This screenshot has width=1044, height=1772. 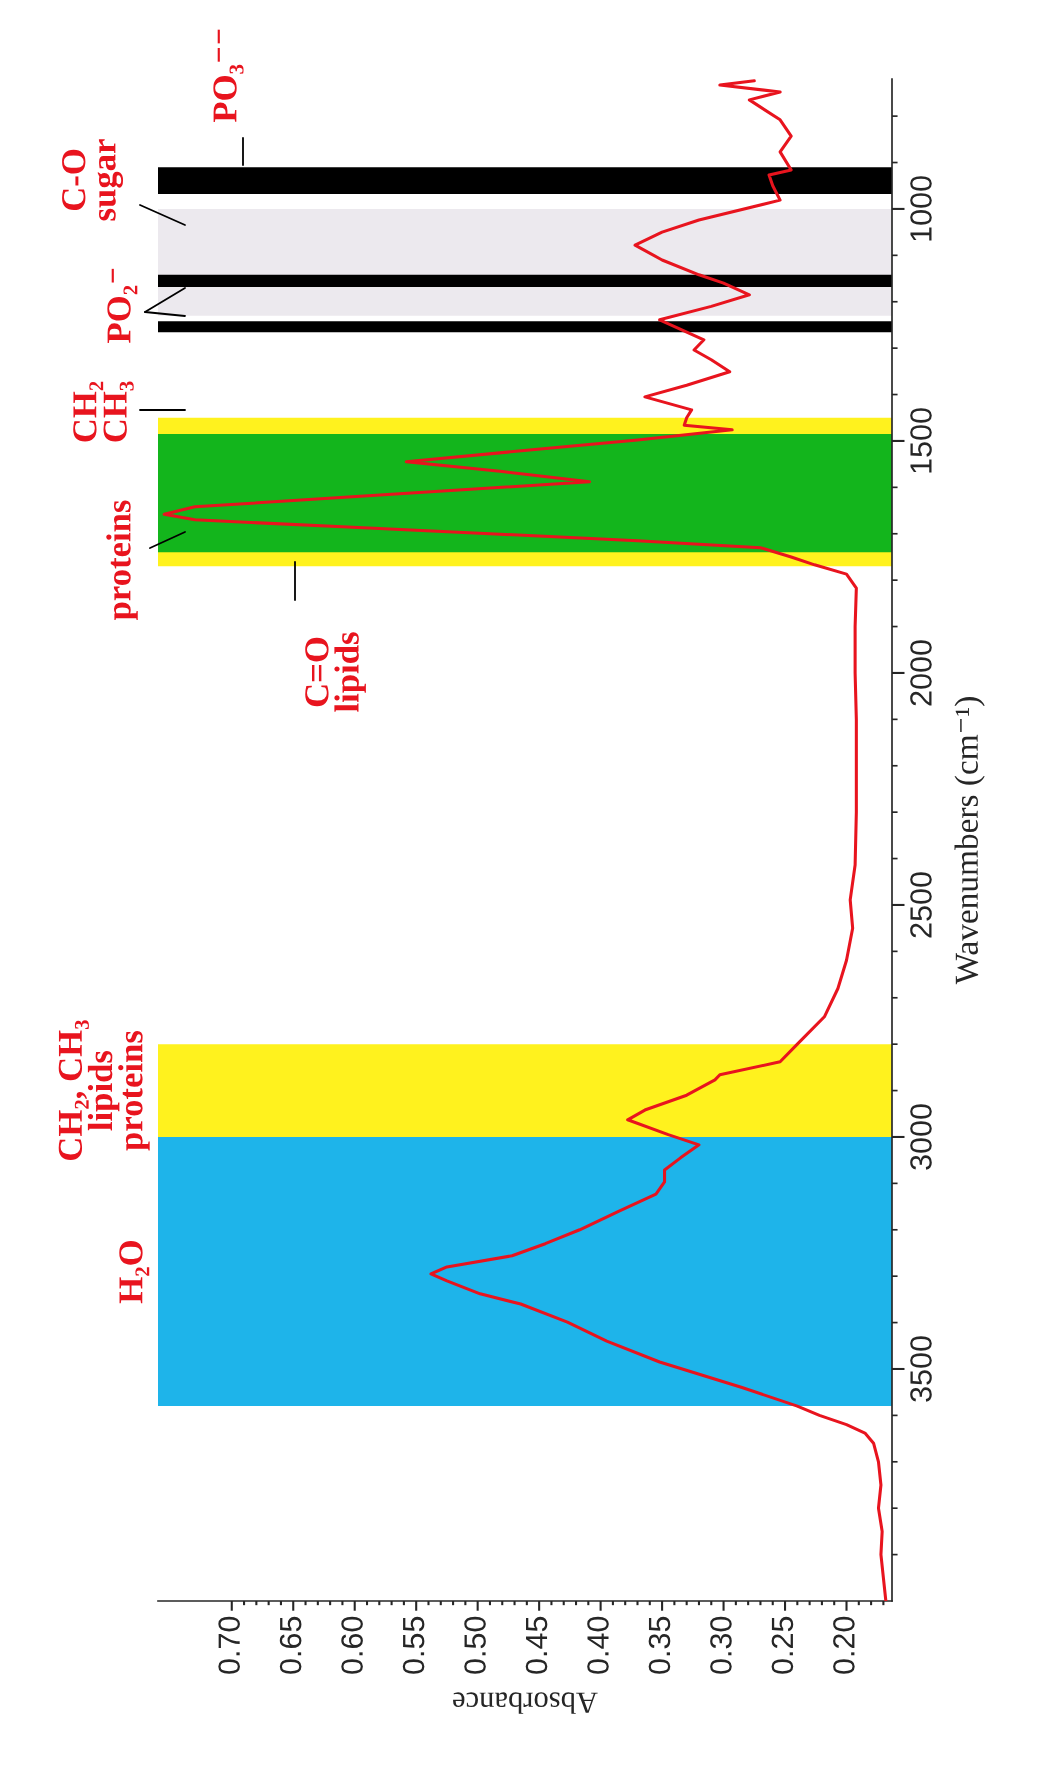 I want to click on x-tick-label: 0.30, so click(x=721, y=1645).